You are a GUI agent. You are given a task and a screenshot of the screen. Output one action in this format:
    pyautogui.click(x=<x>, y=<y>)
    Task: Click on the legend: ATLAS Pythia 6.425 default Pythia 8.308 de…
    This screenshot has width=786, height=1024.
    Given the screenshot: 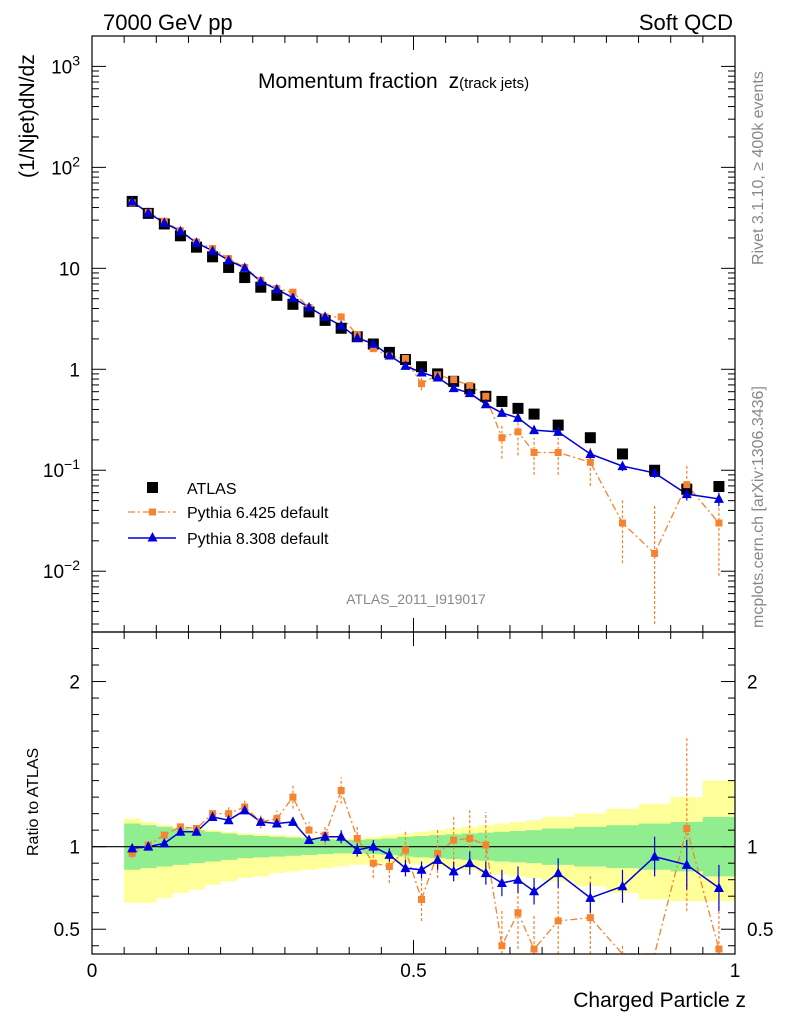 What is the action you would take?
    pyautogui.click(x=228, y=514)
    